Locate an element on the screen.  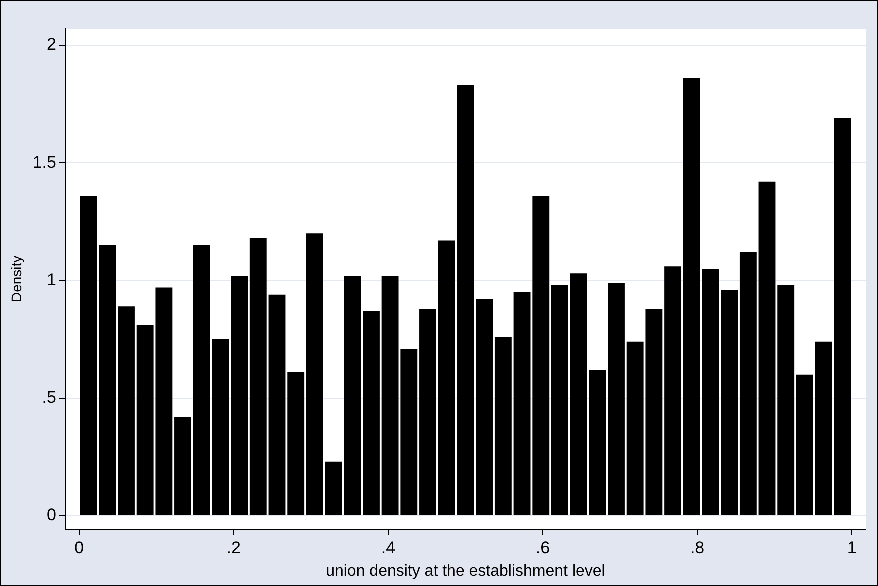
x-tick-label: .6 is located at coordinates (543, 548).